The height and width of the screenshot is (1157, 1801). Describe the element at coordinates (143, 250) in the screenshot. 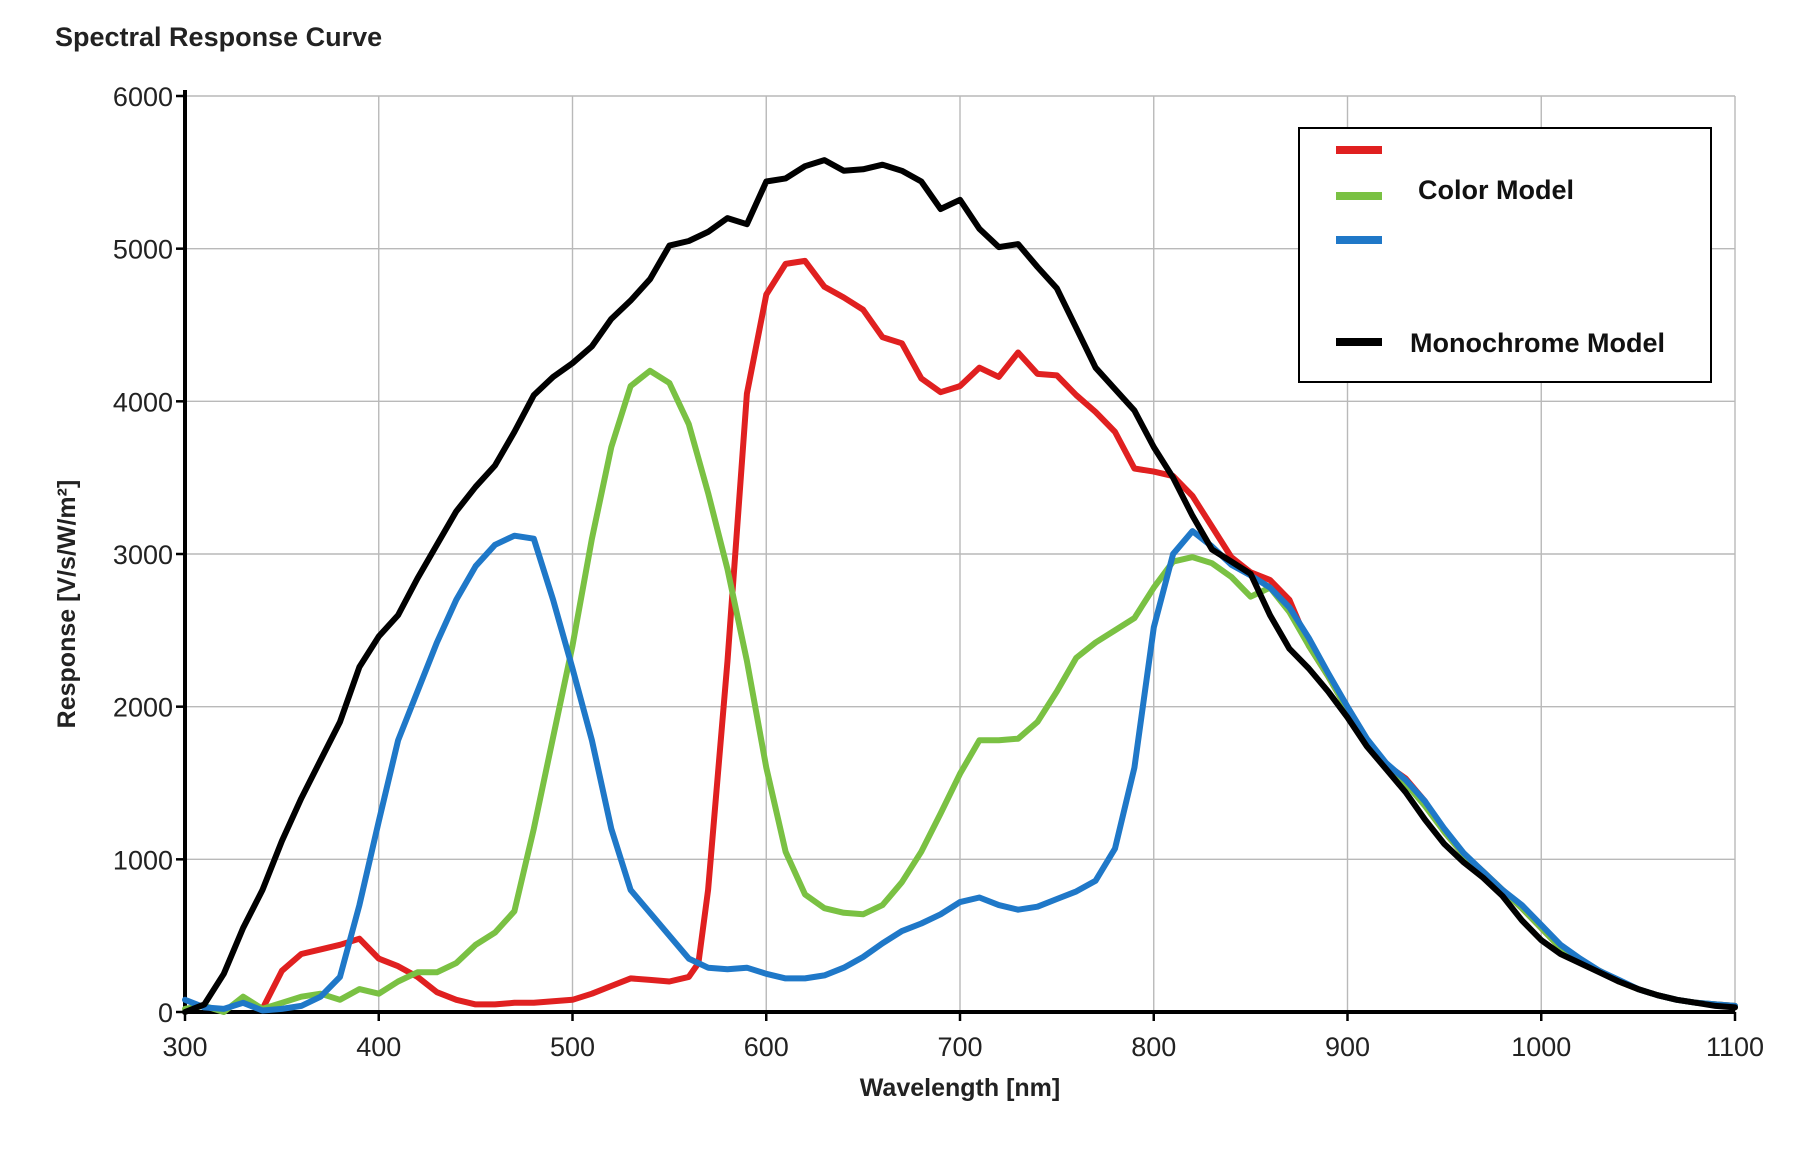

I see `y-tick-label: 5000` at that location.